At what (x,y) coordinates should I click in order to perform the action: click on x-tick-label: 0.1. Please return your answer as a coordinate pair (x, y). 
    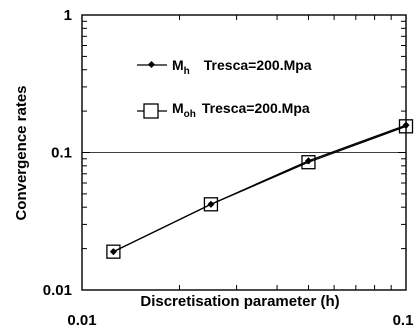
    Looking at the image, I should click on (403, 320).